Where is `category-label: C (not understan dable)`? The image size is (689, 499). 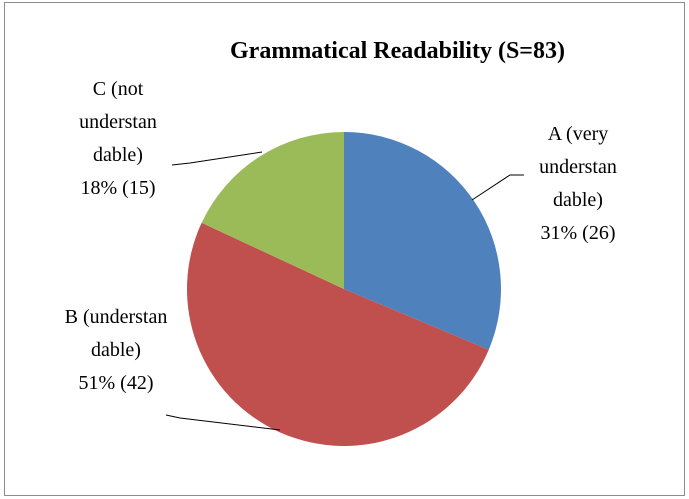 category-label: C (not understan dable) is located at coordinates (118, 122).